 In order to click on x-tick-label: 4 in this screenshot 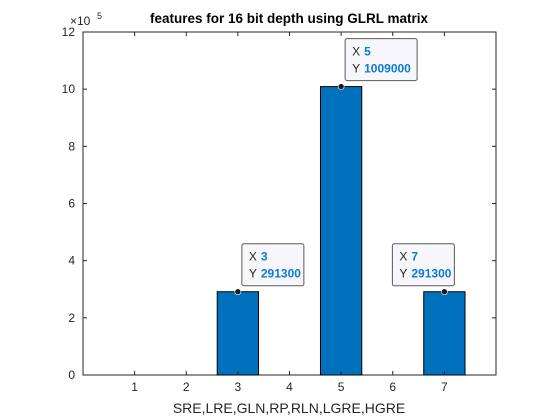, I will do `click(289, 387)`.